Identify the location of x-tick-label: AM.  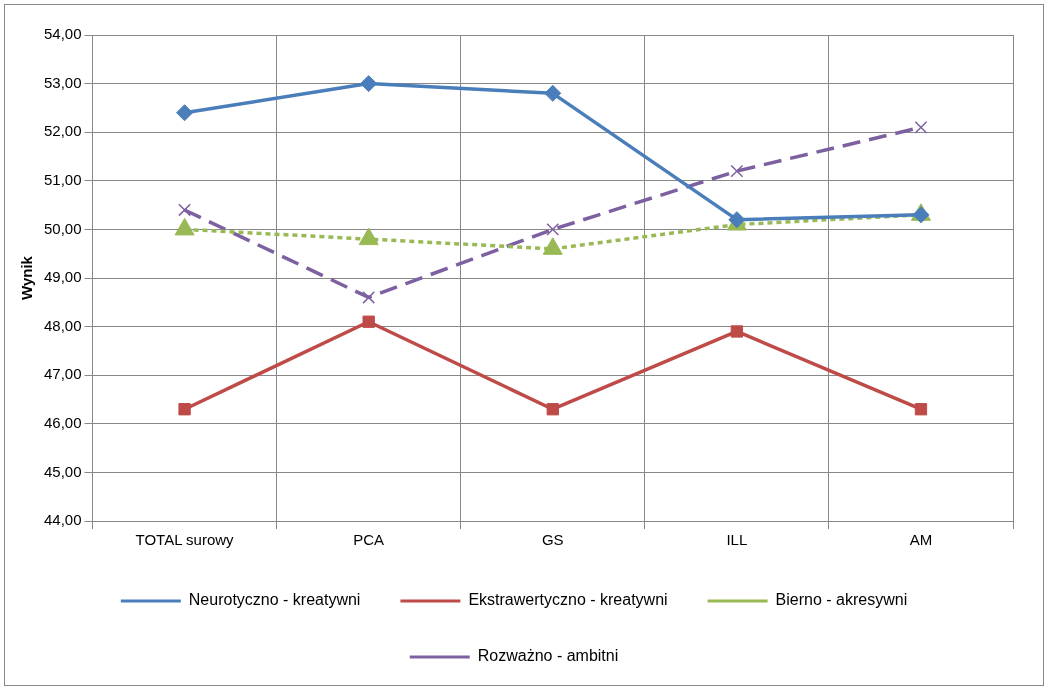
(921, 540).